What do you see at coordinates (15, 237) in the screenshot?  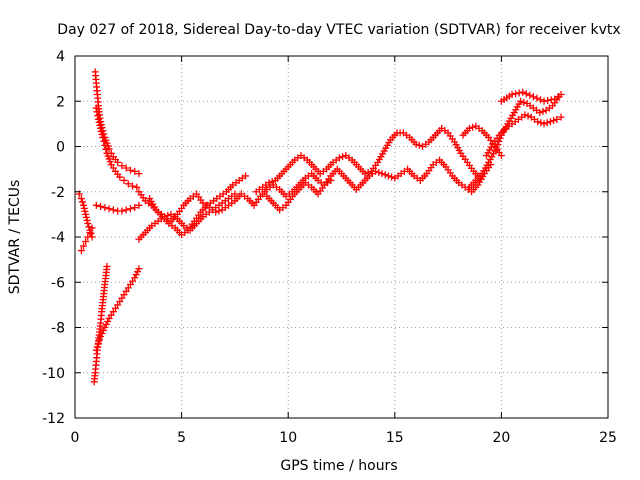 I see `y-axis-label: SDTVAR / TECUs` at bounding box center [15, 237].